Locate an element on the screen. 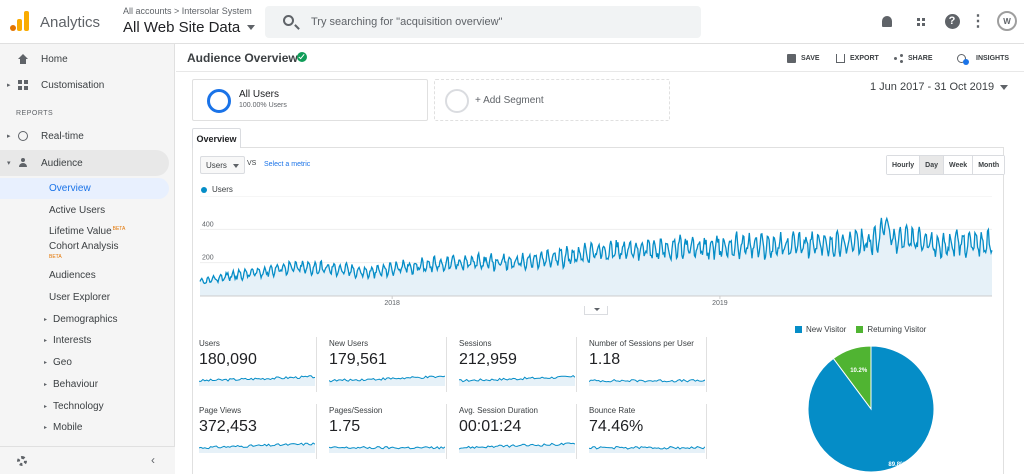 The height and width of the screenshot is (474, 1024). search-box is located at coordinates (483, 22).